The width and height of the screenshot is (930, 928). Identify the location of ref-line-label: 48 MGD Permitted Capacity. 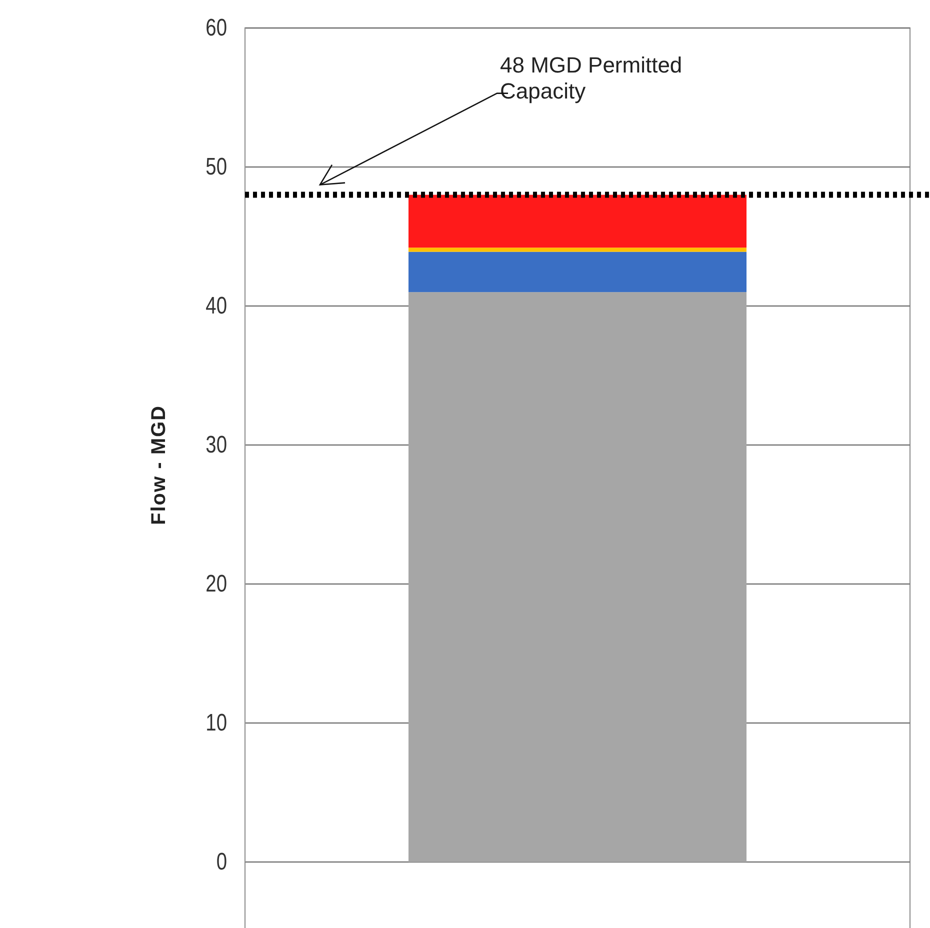
(591, 78).